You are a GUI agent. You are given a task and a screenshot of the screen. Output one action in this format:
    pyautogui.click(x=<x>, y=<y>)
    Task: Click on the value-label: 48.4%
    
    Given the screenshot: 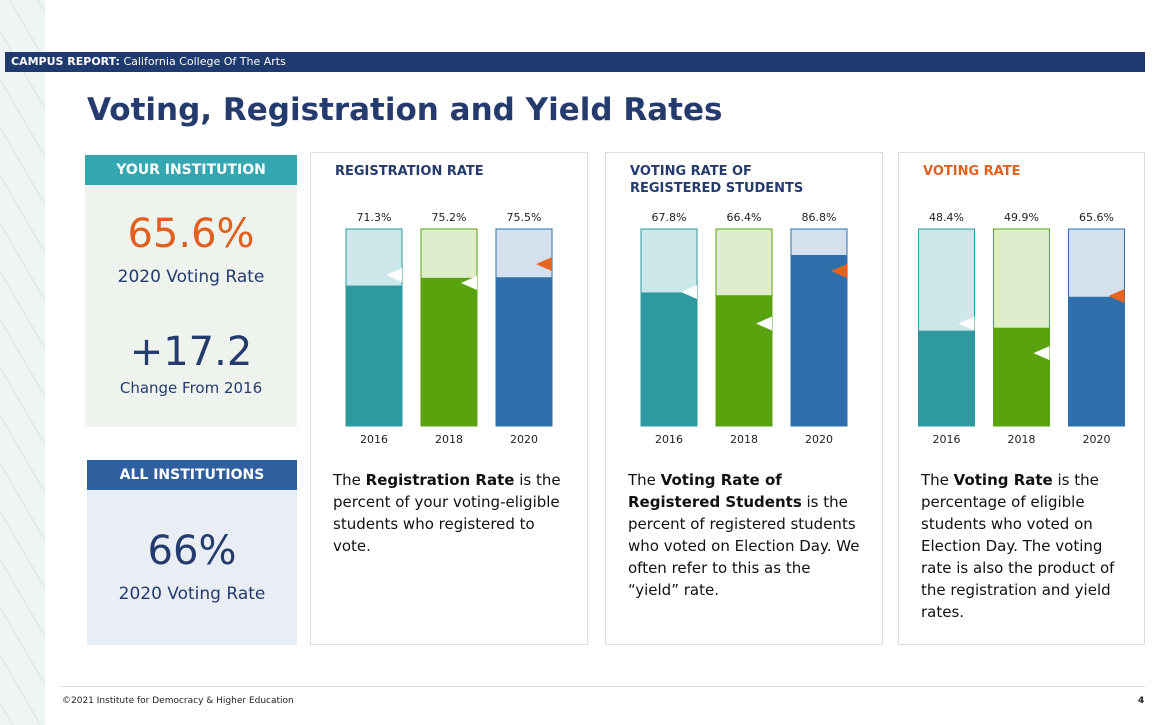 What is the action you would take?
    pyautogui.click(x=946, y=217)
    